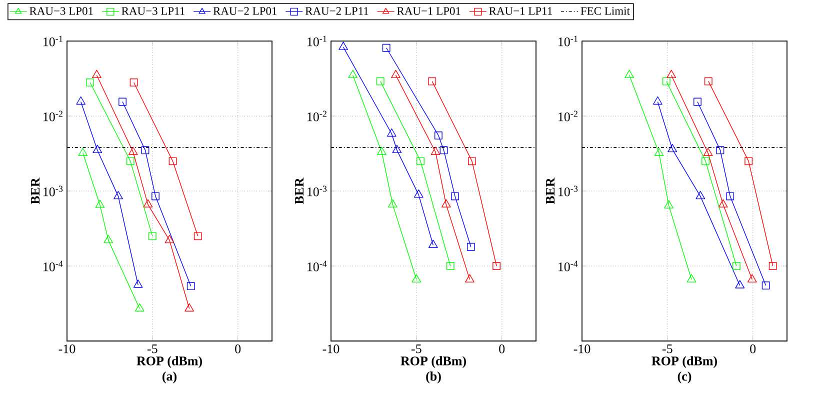 The height and width of the screenshot is (408, 824). I want to click on legend-label: RAU−1 LP11, so click(520, 11).